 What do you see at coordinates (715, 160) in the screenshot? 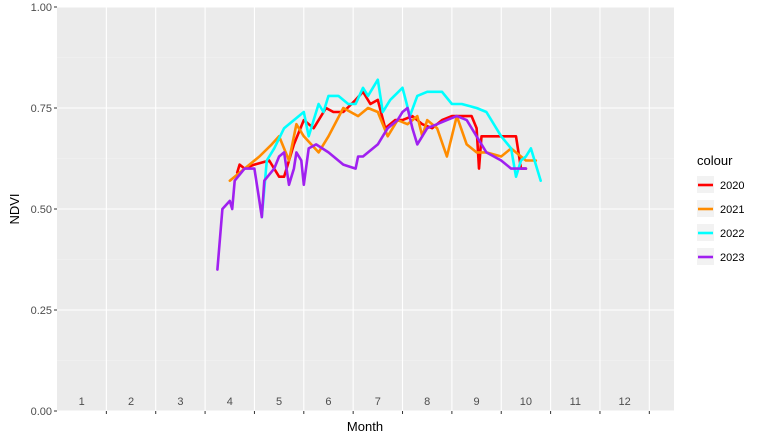
I see `legend-title: colour` at bounding box center [715, 160].